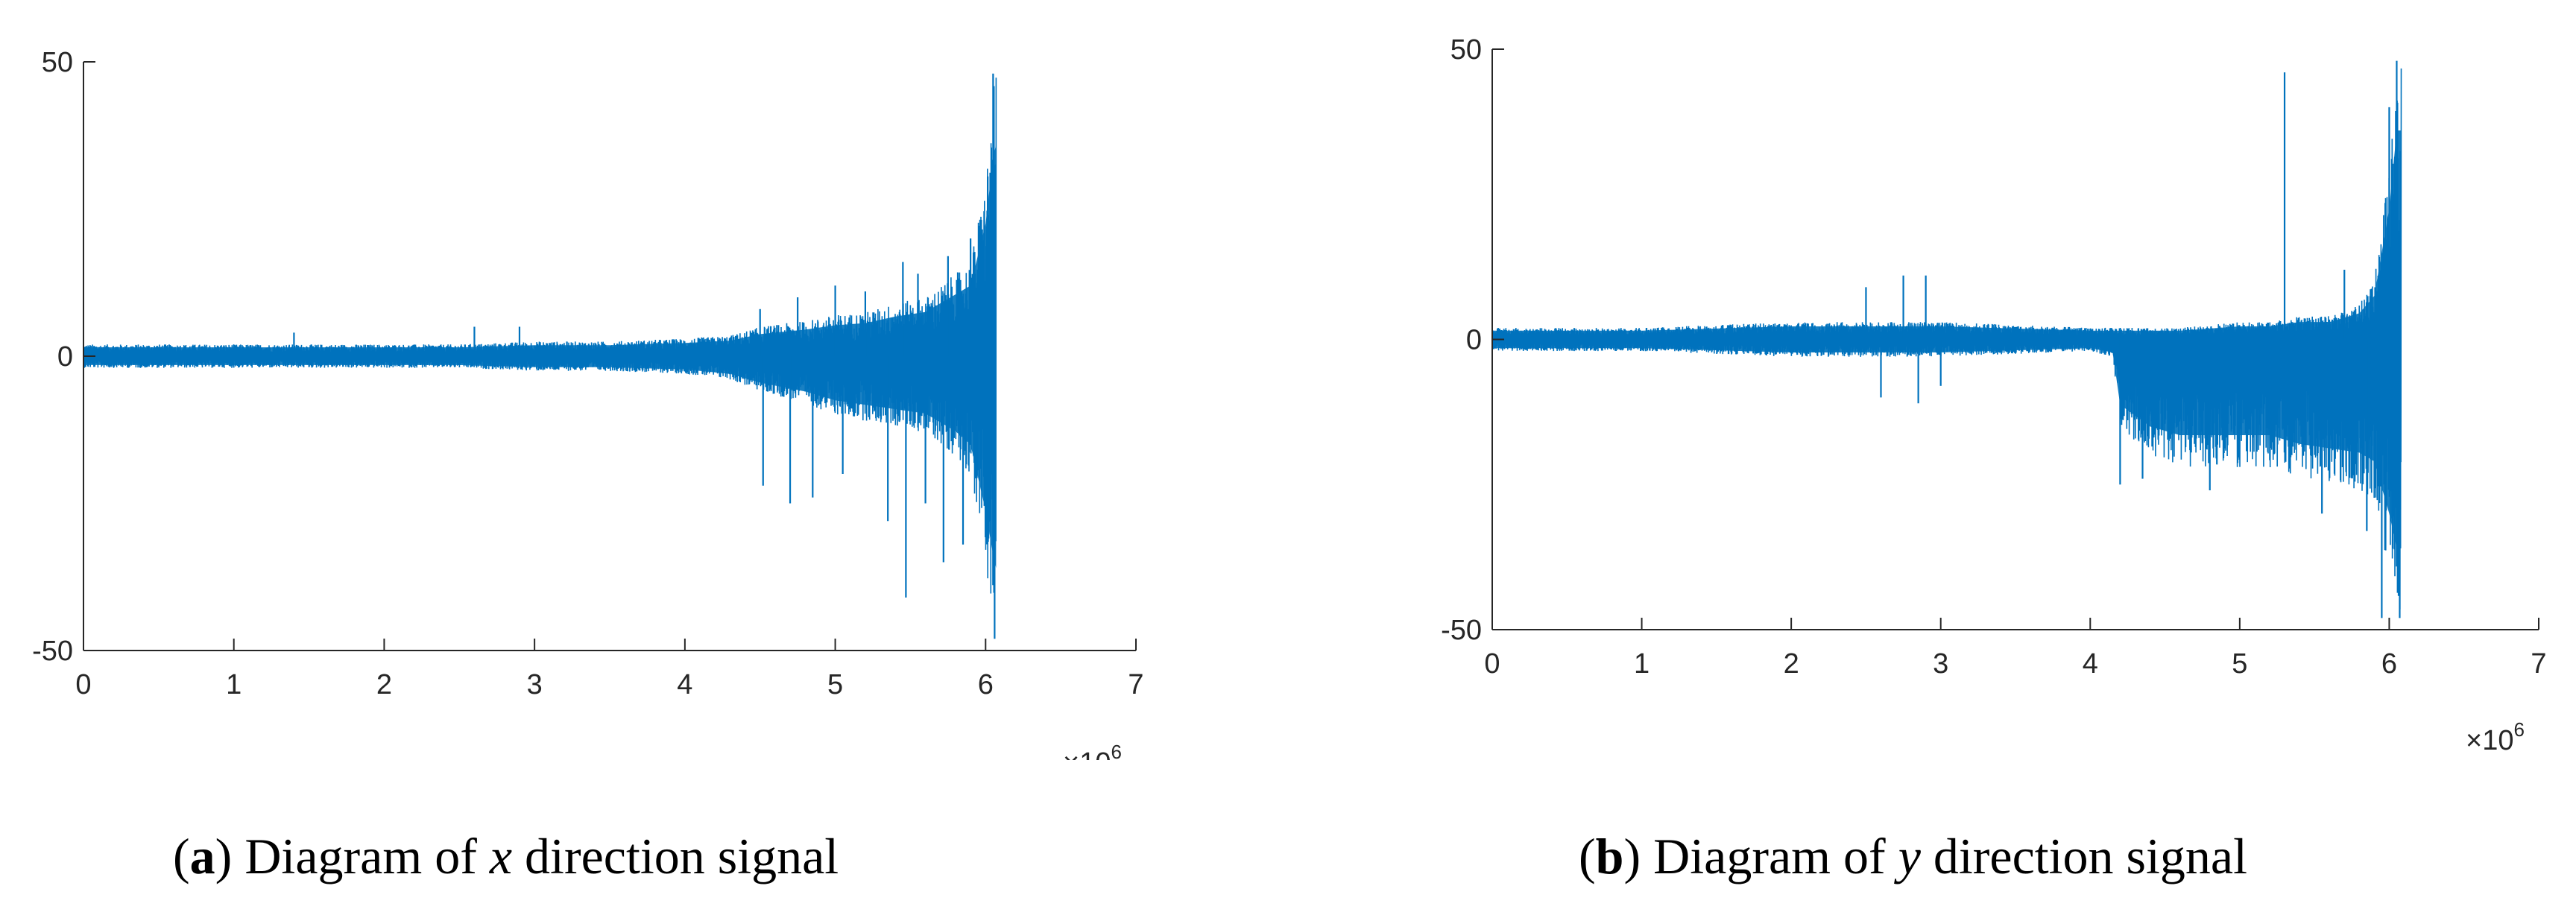 The width and height of the screenshot is (2576, 921). What do you see at coordinates (675, 856) in the screenshot?
I see `caption-a-suffix: direction signal` at bounding box center [675, 856].